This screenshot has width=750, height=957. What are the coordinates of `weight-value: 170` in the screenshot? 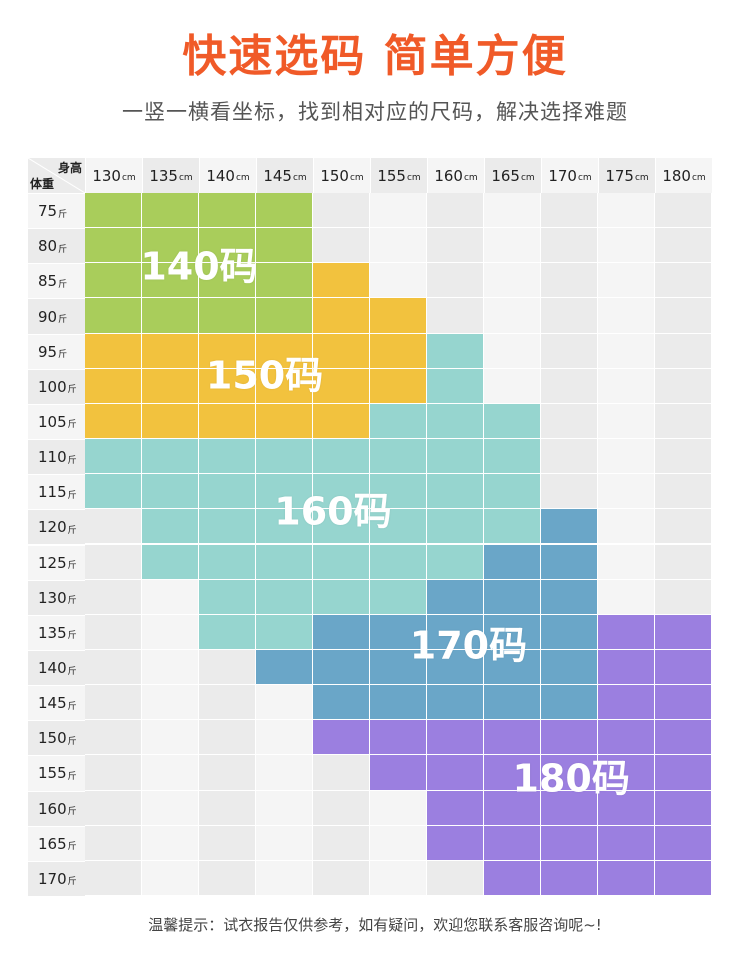 It's located at (52, 878).